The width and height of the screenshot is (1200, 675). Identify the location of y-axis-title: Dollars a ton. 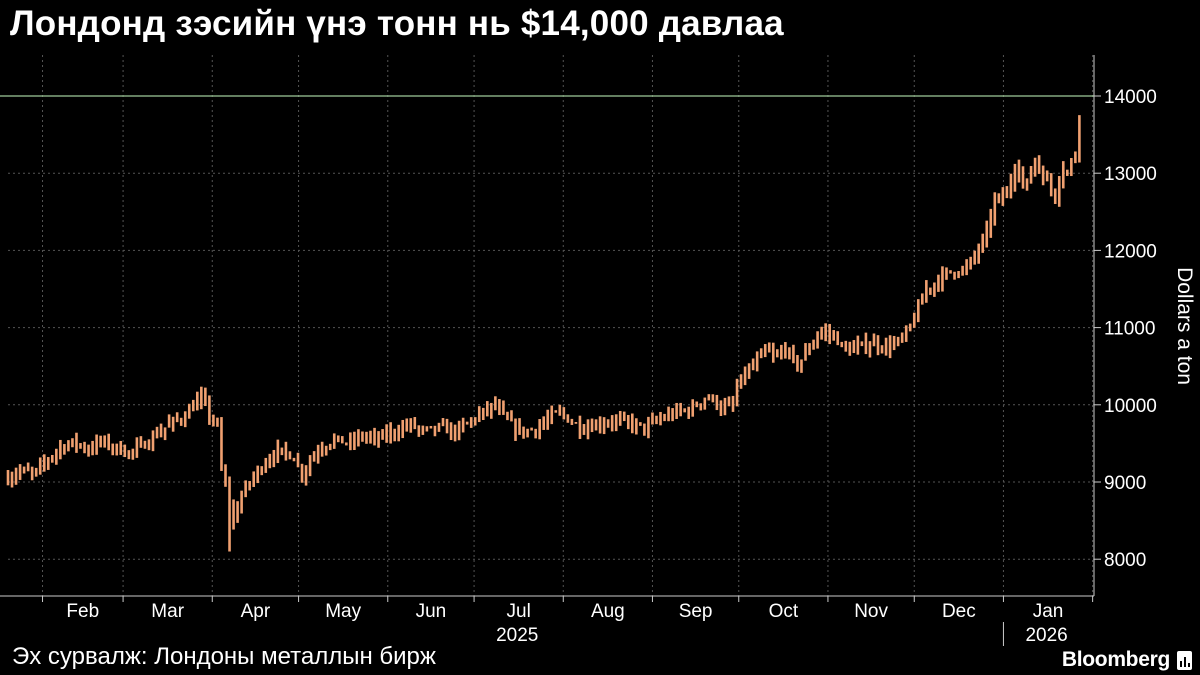
(1184, 326).